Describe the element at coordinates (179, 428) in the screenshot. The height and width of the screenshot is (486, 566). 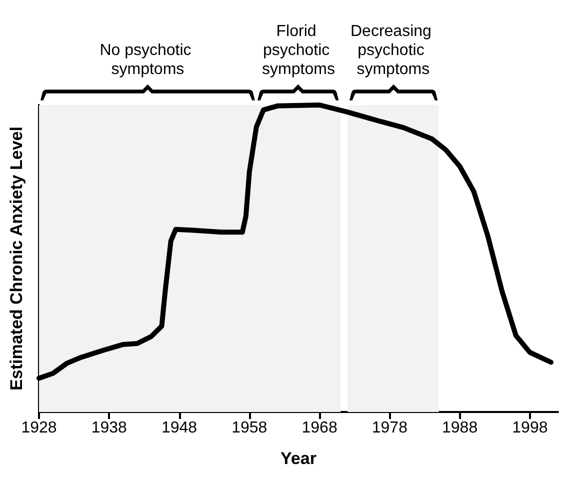
I see `x-tick-label: 1948` at that location.